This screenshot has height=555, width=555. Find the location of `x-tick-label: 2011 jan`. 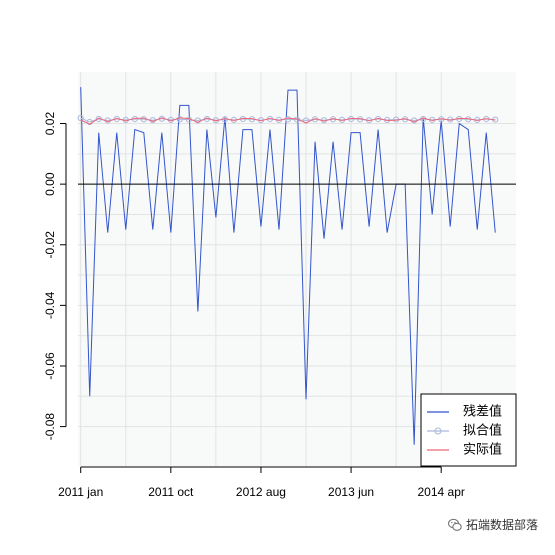

x-tick-label: 2011 jan is located at coordinates (80, 492).